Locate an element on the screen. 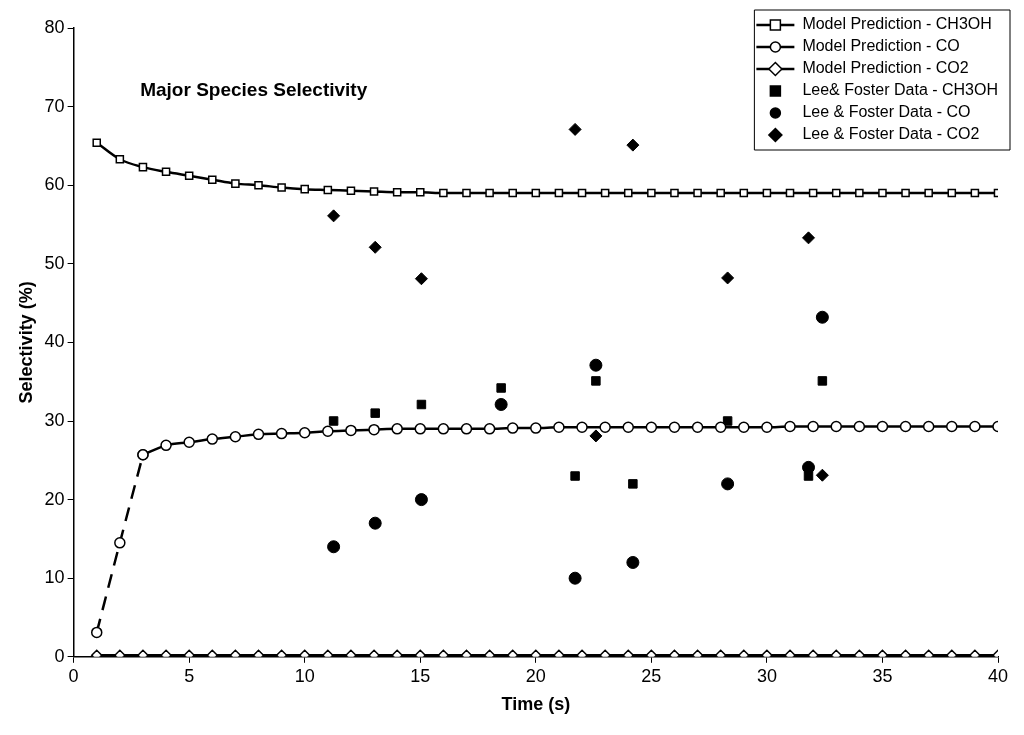 This screenshot has width=1024, height=735. legend-label: Model Prediction - CO is located at coordinates (881, 46).